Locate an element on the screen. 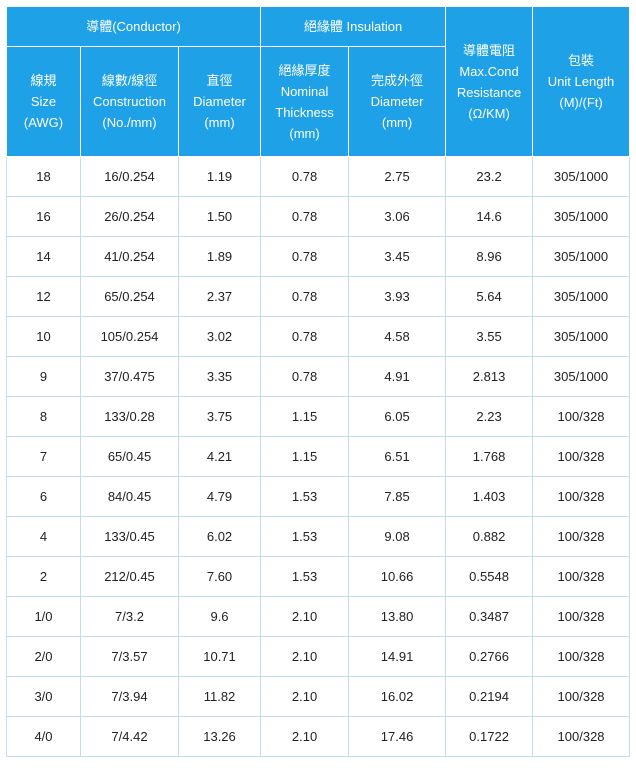  construction-cell: 7/4.42 is located at coordinates (129, 736).